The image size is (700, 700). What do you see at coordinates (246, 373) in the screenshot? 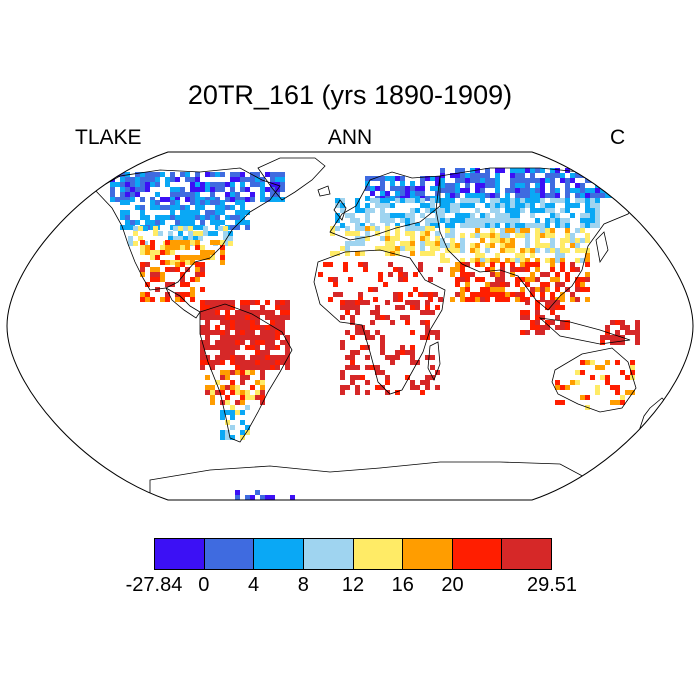
I see `coast-south-america` at bounding box center [246, 373].